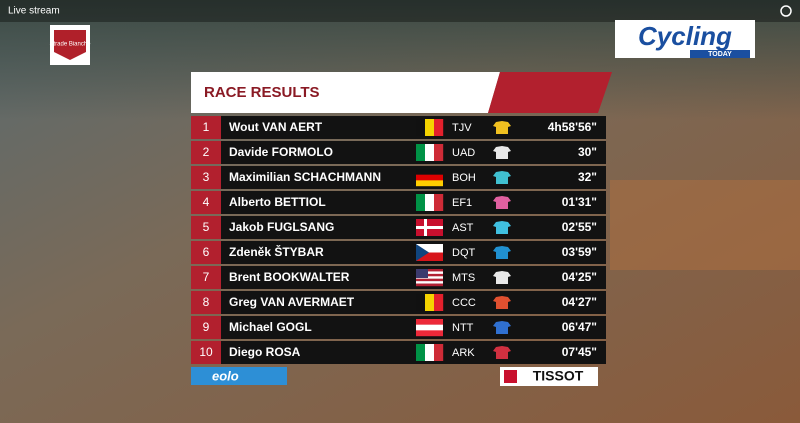 The width and height of the screenshot is (800, 423). Describe the element at coordinates (550, 92) in the screenshot. I see `results-header-accent` at that location.